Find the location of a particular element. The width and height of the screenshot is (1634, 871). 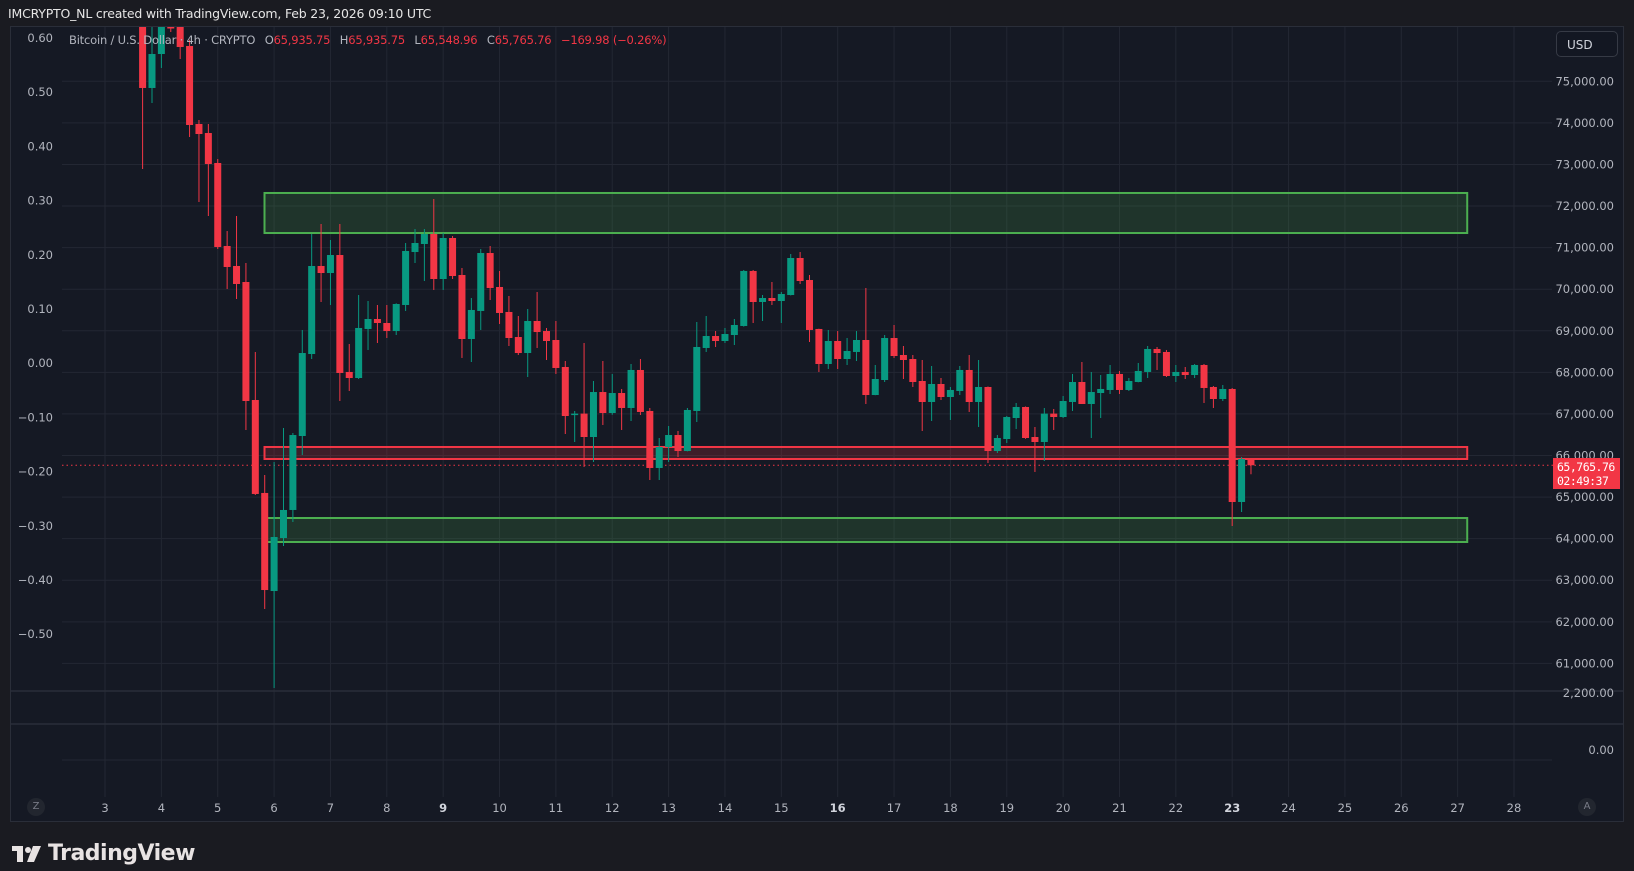

price-axis-label: 67,000.00 is located at coordinates (1584, 414).